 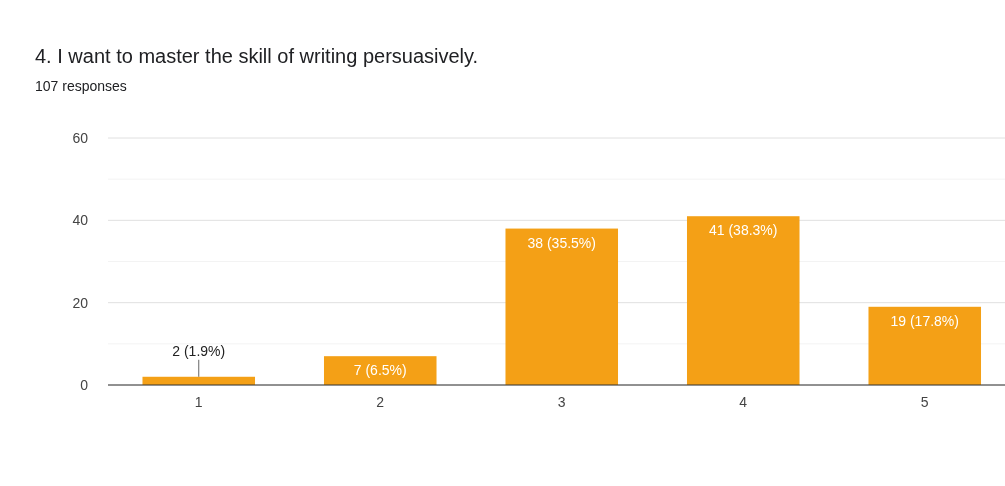 What do you see at coordinates (198, 401) in the screenshot?
I see `x-tick-label: 1` at bounding box center [198, 401].